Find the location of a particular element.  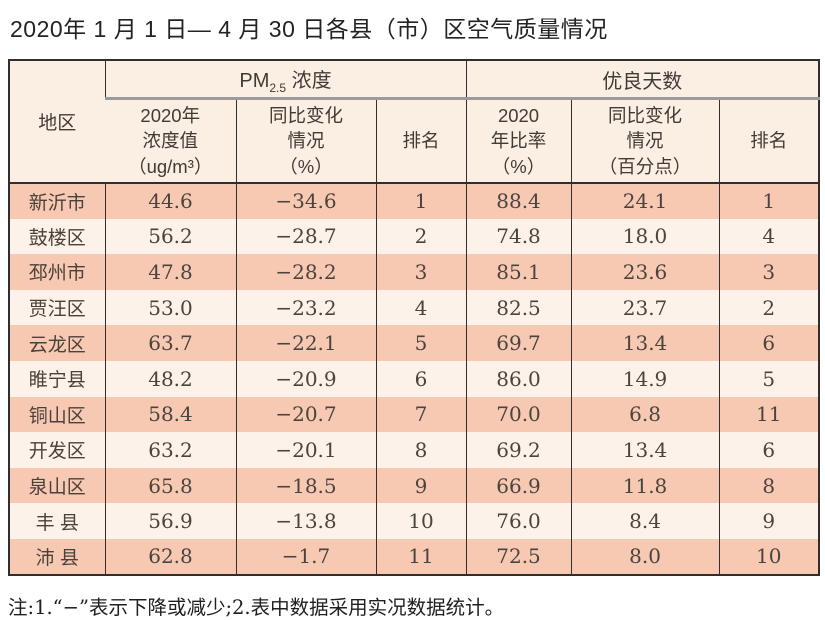

days-rate-cell: 86.0 is located at coordinates (518, 378).